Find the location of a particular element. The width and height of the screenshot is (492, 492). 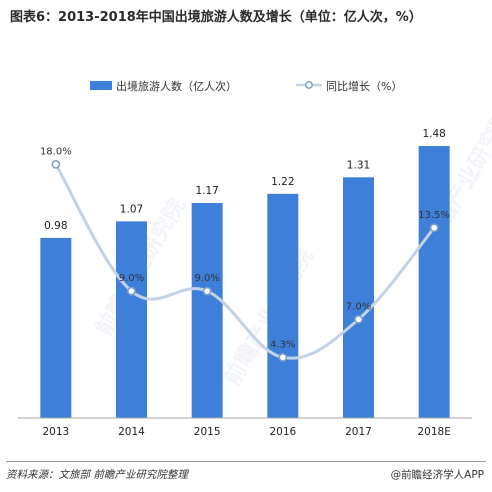

bar-2017 is located at coordinates (358, 297).